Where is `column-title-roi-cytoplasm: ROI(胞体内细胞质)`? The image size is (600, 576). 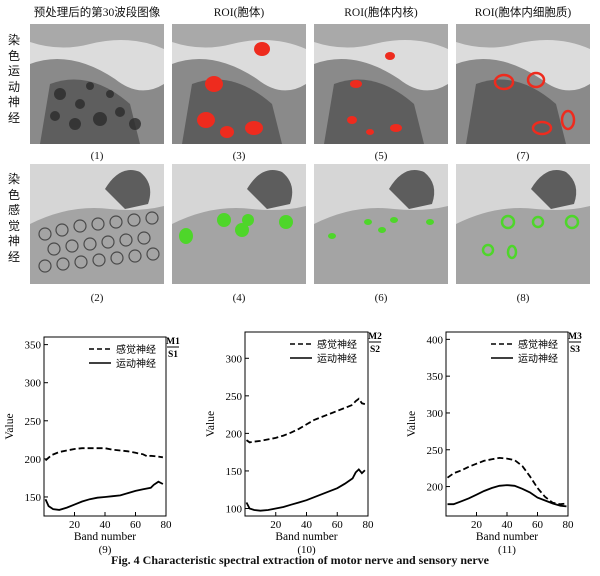
column-title-roi-cytoplasm: ROI(胞体内细胞质) is located at coordinates (523, 13).